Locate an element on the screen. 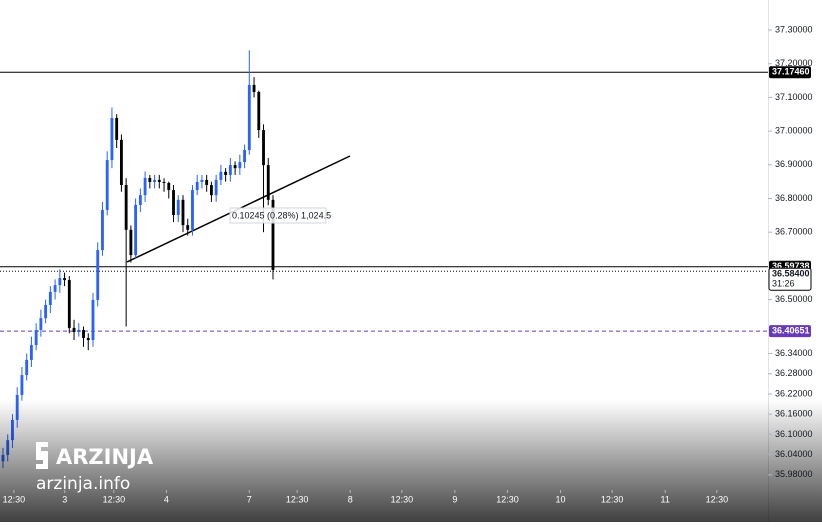 This screenshot has width=822, height=527. y-tick-label: 37.10000 is located at coordinates (794, 97).